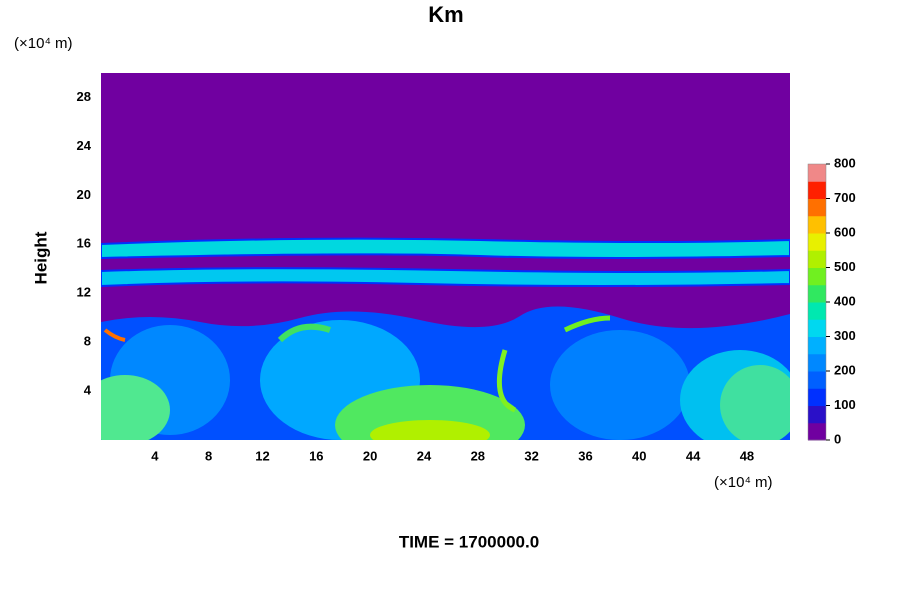  I want to click on y-tick-label: 28, so click(84, 96).